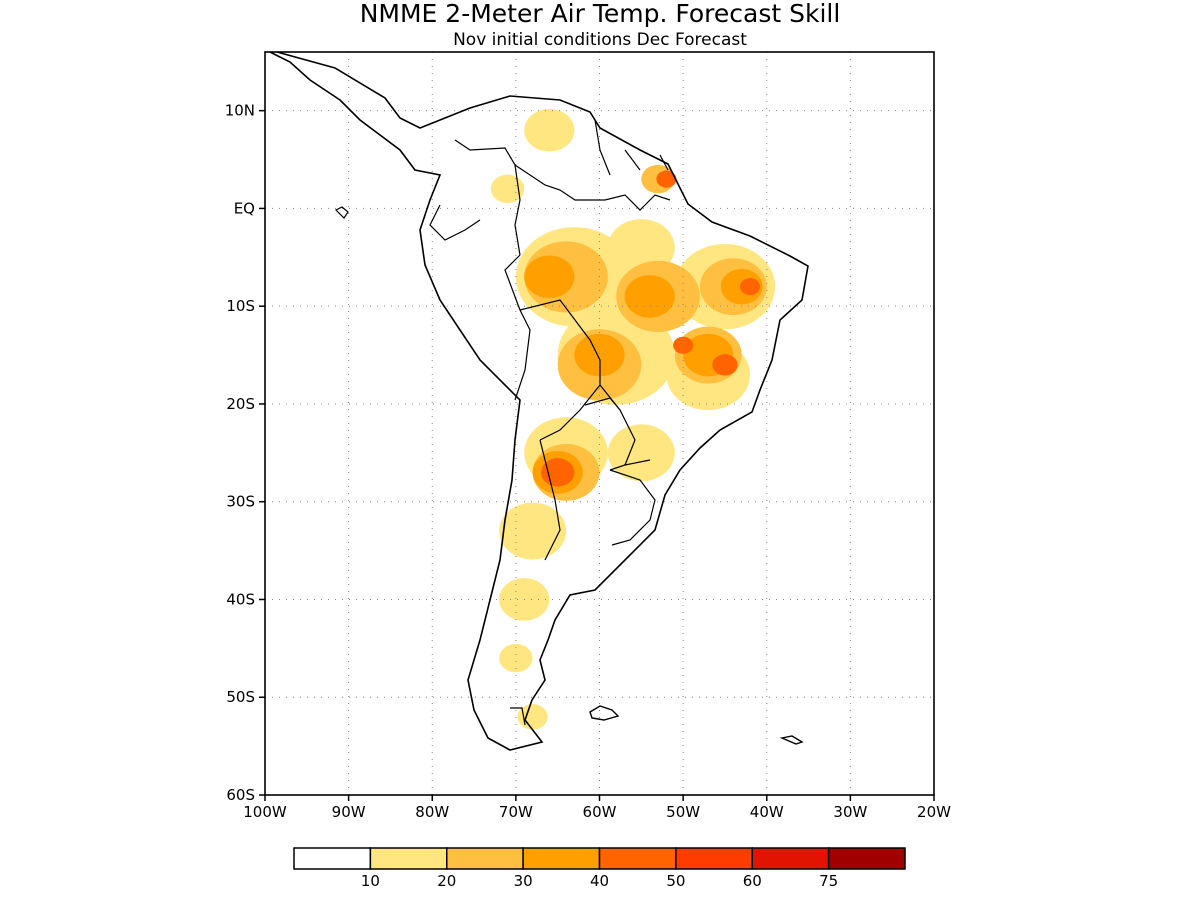 The height and width of the screenshot is (900, 1200). What do you see at coordinates (240, 599) in the screenshot?
I see `lat-tick-label: 40S` at bounding box center [240, 599].